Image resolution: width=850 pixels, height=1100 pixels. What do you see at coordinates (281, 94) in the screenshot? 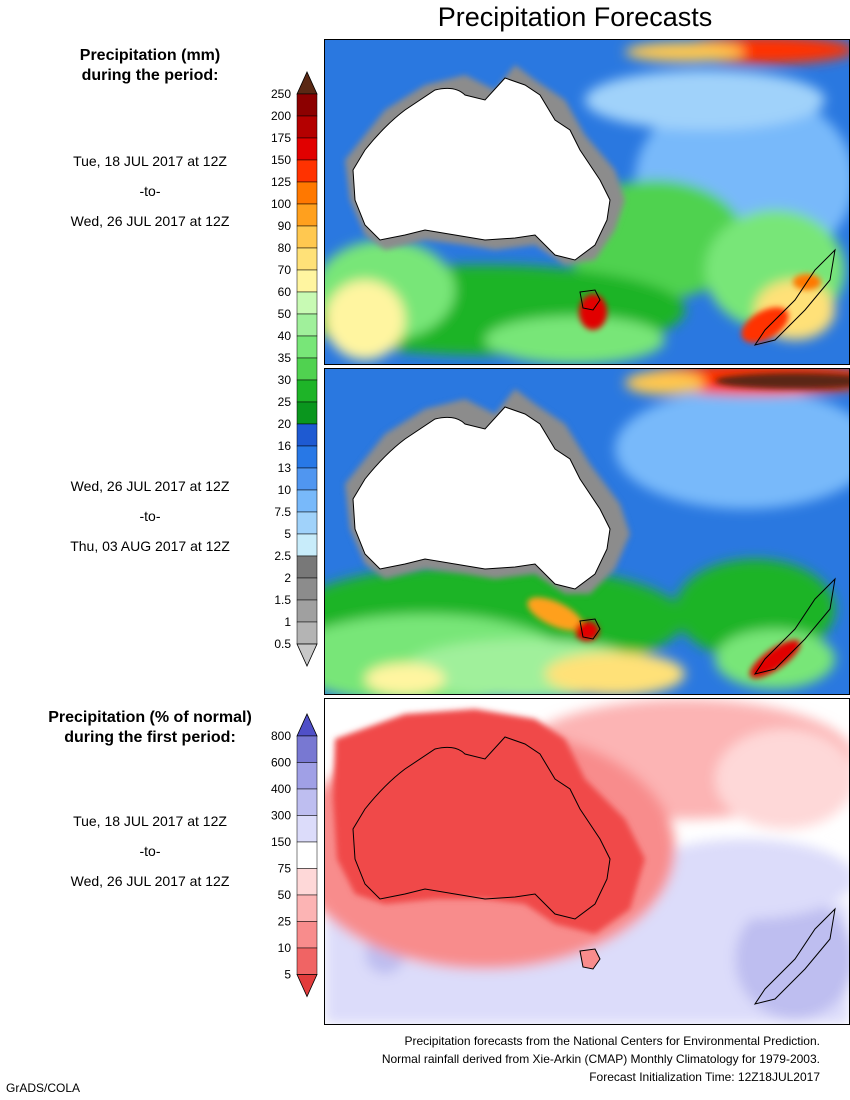
I see `amount-colorbar-tick-label: 250` at bounding box center [281, 94].